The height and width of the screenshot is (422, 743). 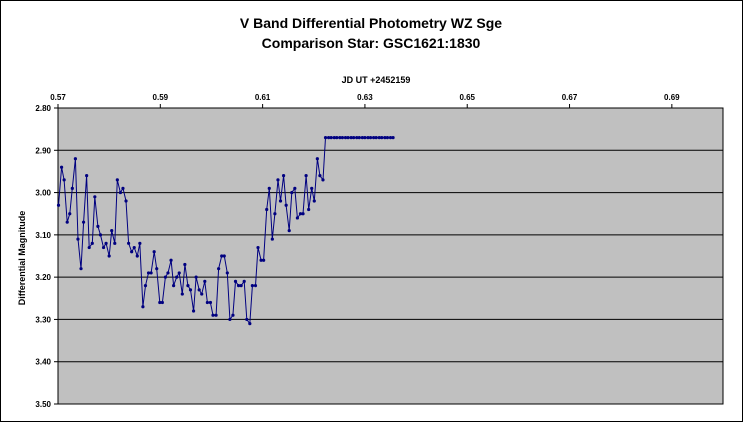 I want to click on chart-title: V Band Differential Photometry WZ Sge, so click(x=371, y=23).